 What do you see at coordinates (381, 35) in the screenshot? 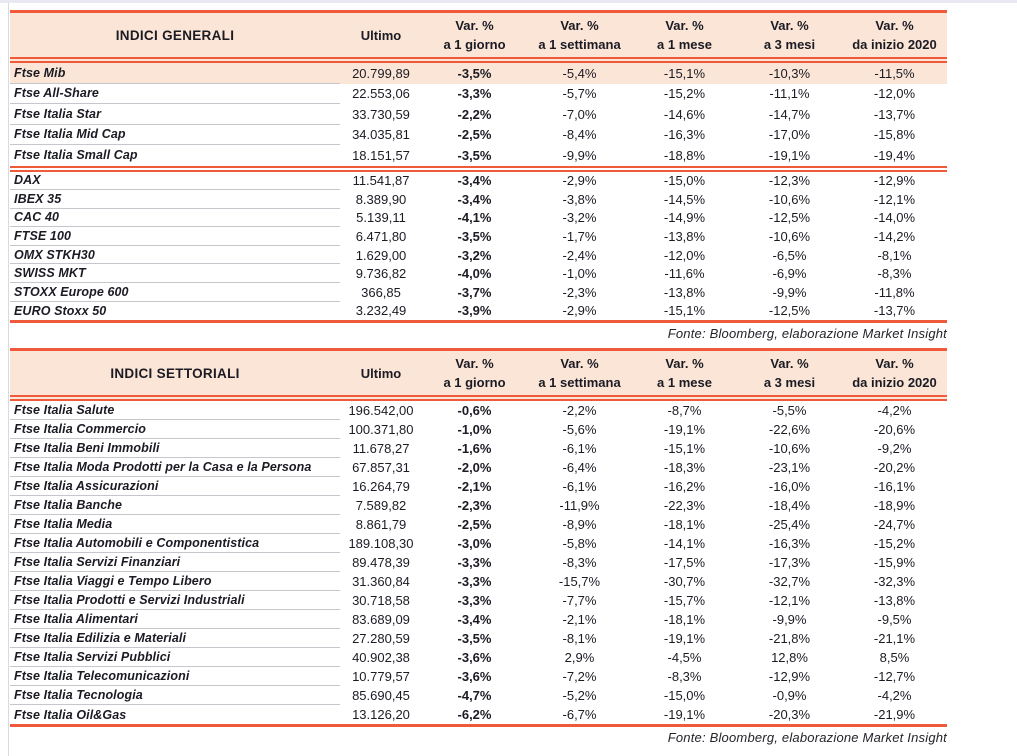
I see `column-header-ultimo: Ultimo` at bounding box center [381, 35].